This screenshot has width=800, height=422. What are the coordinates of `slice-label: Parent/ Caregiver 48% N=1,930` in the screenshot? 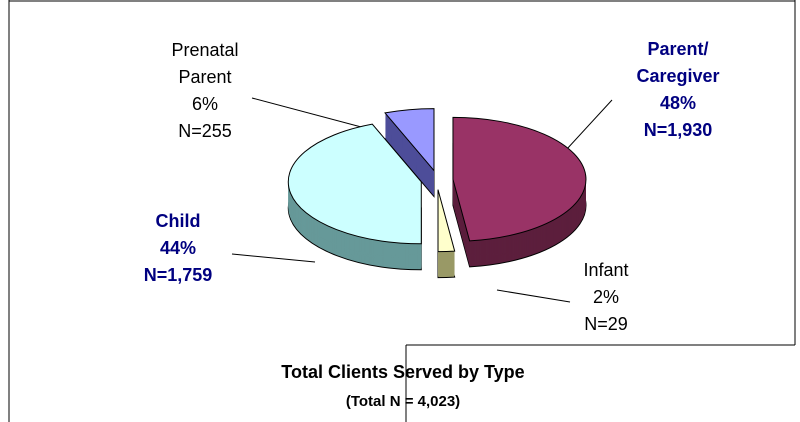 It's located at (678, 90).